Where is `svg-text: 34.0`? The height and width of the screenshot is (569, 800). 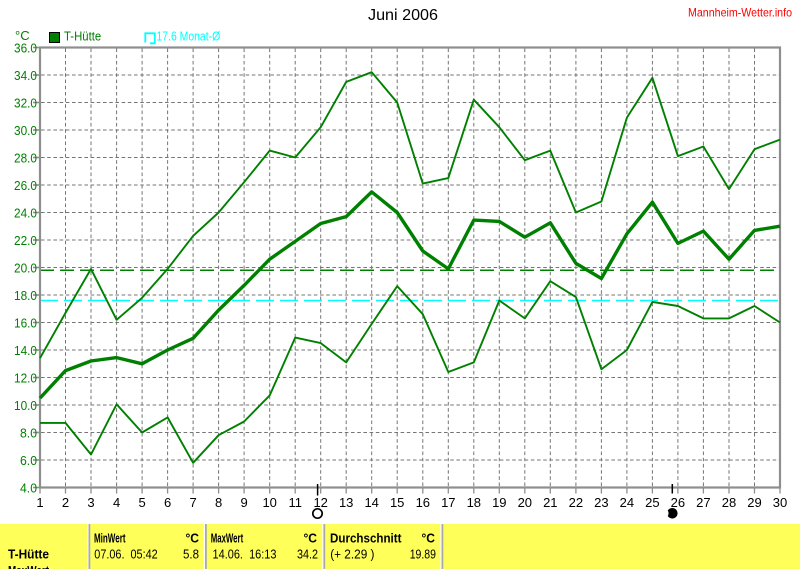 svg-text: 34.0 is located at coordinates (25, 75).